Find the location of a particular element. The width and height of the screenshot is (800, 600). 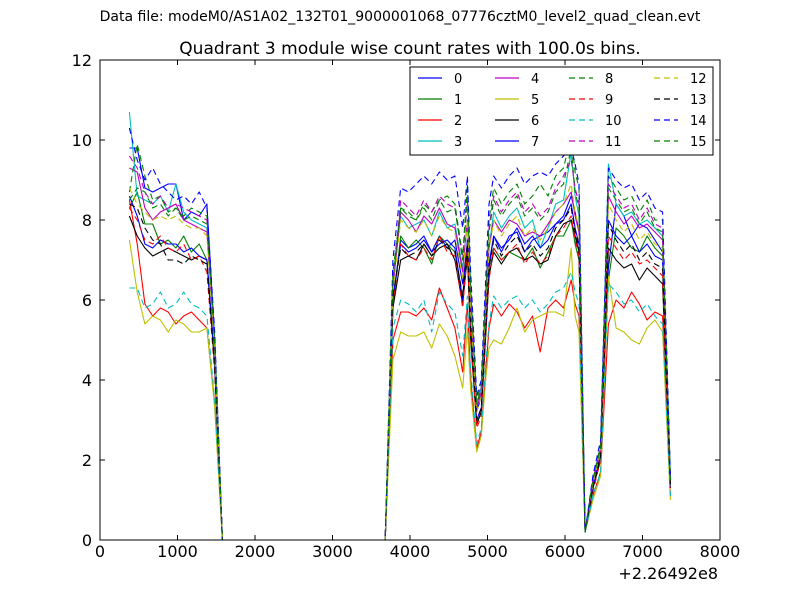

legend-label-13: 13 is located at coordinates (698, 100).